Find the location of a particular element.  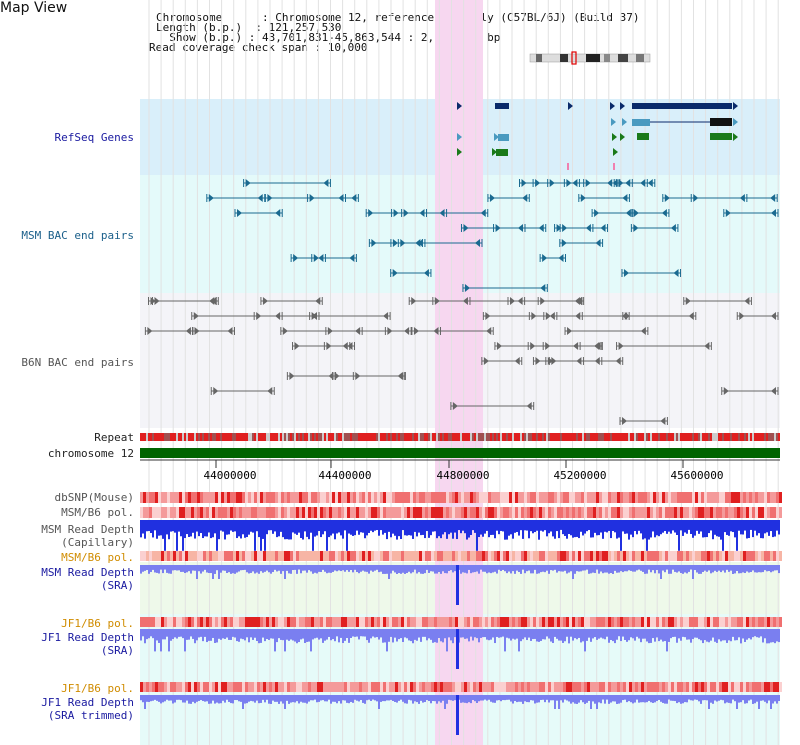

jf1-depth-trim-label-1: JF1 Read Depth is located at coordinates (87, 702).